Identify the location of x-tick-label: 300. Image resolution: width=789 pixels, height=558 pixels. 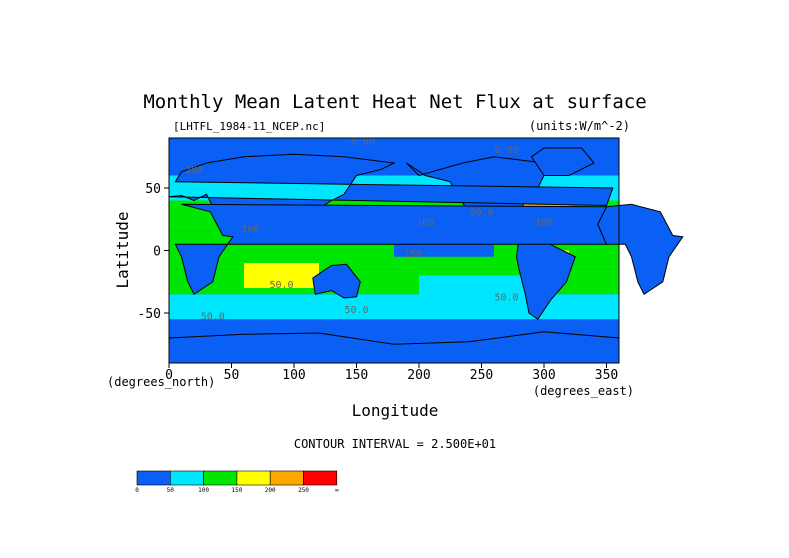
(543, 375).